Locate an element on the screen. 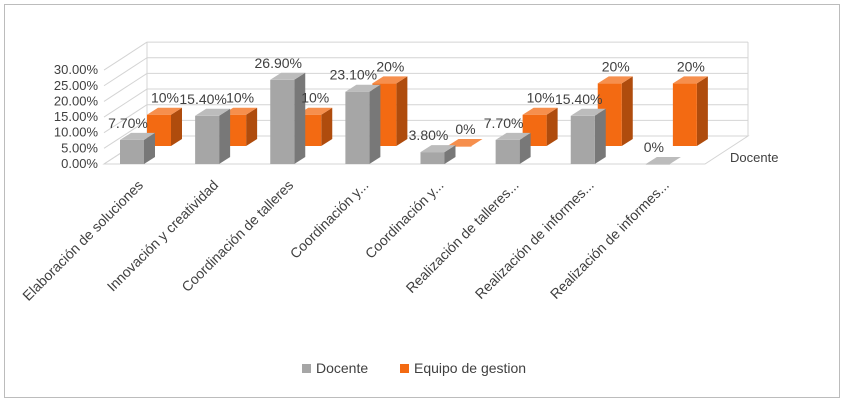  y-tick-label: 0.00% is located at coordinates (79, 163).